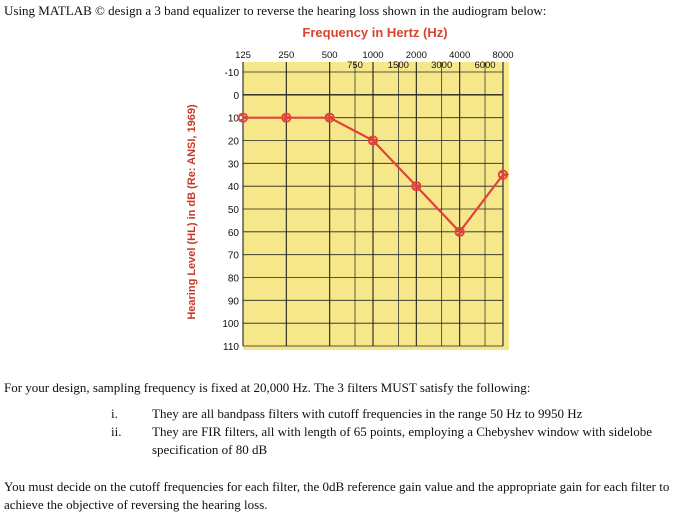 Image resolution: width=700 pixels, height=524 pixels. I want to click on y-tick-label: 30, so click(234, 164).